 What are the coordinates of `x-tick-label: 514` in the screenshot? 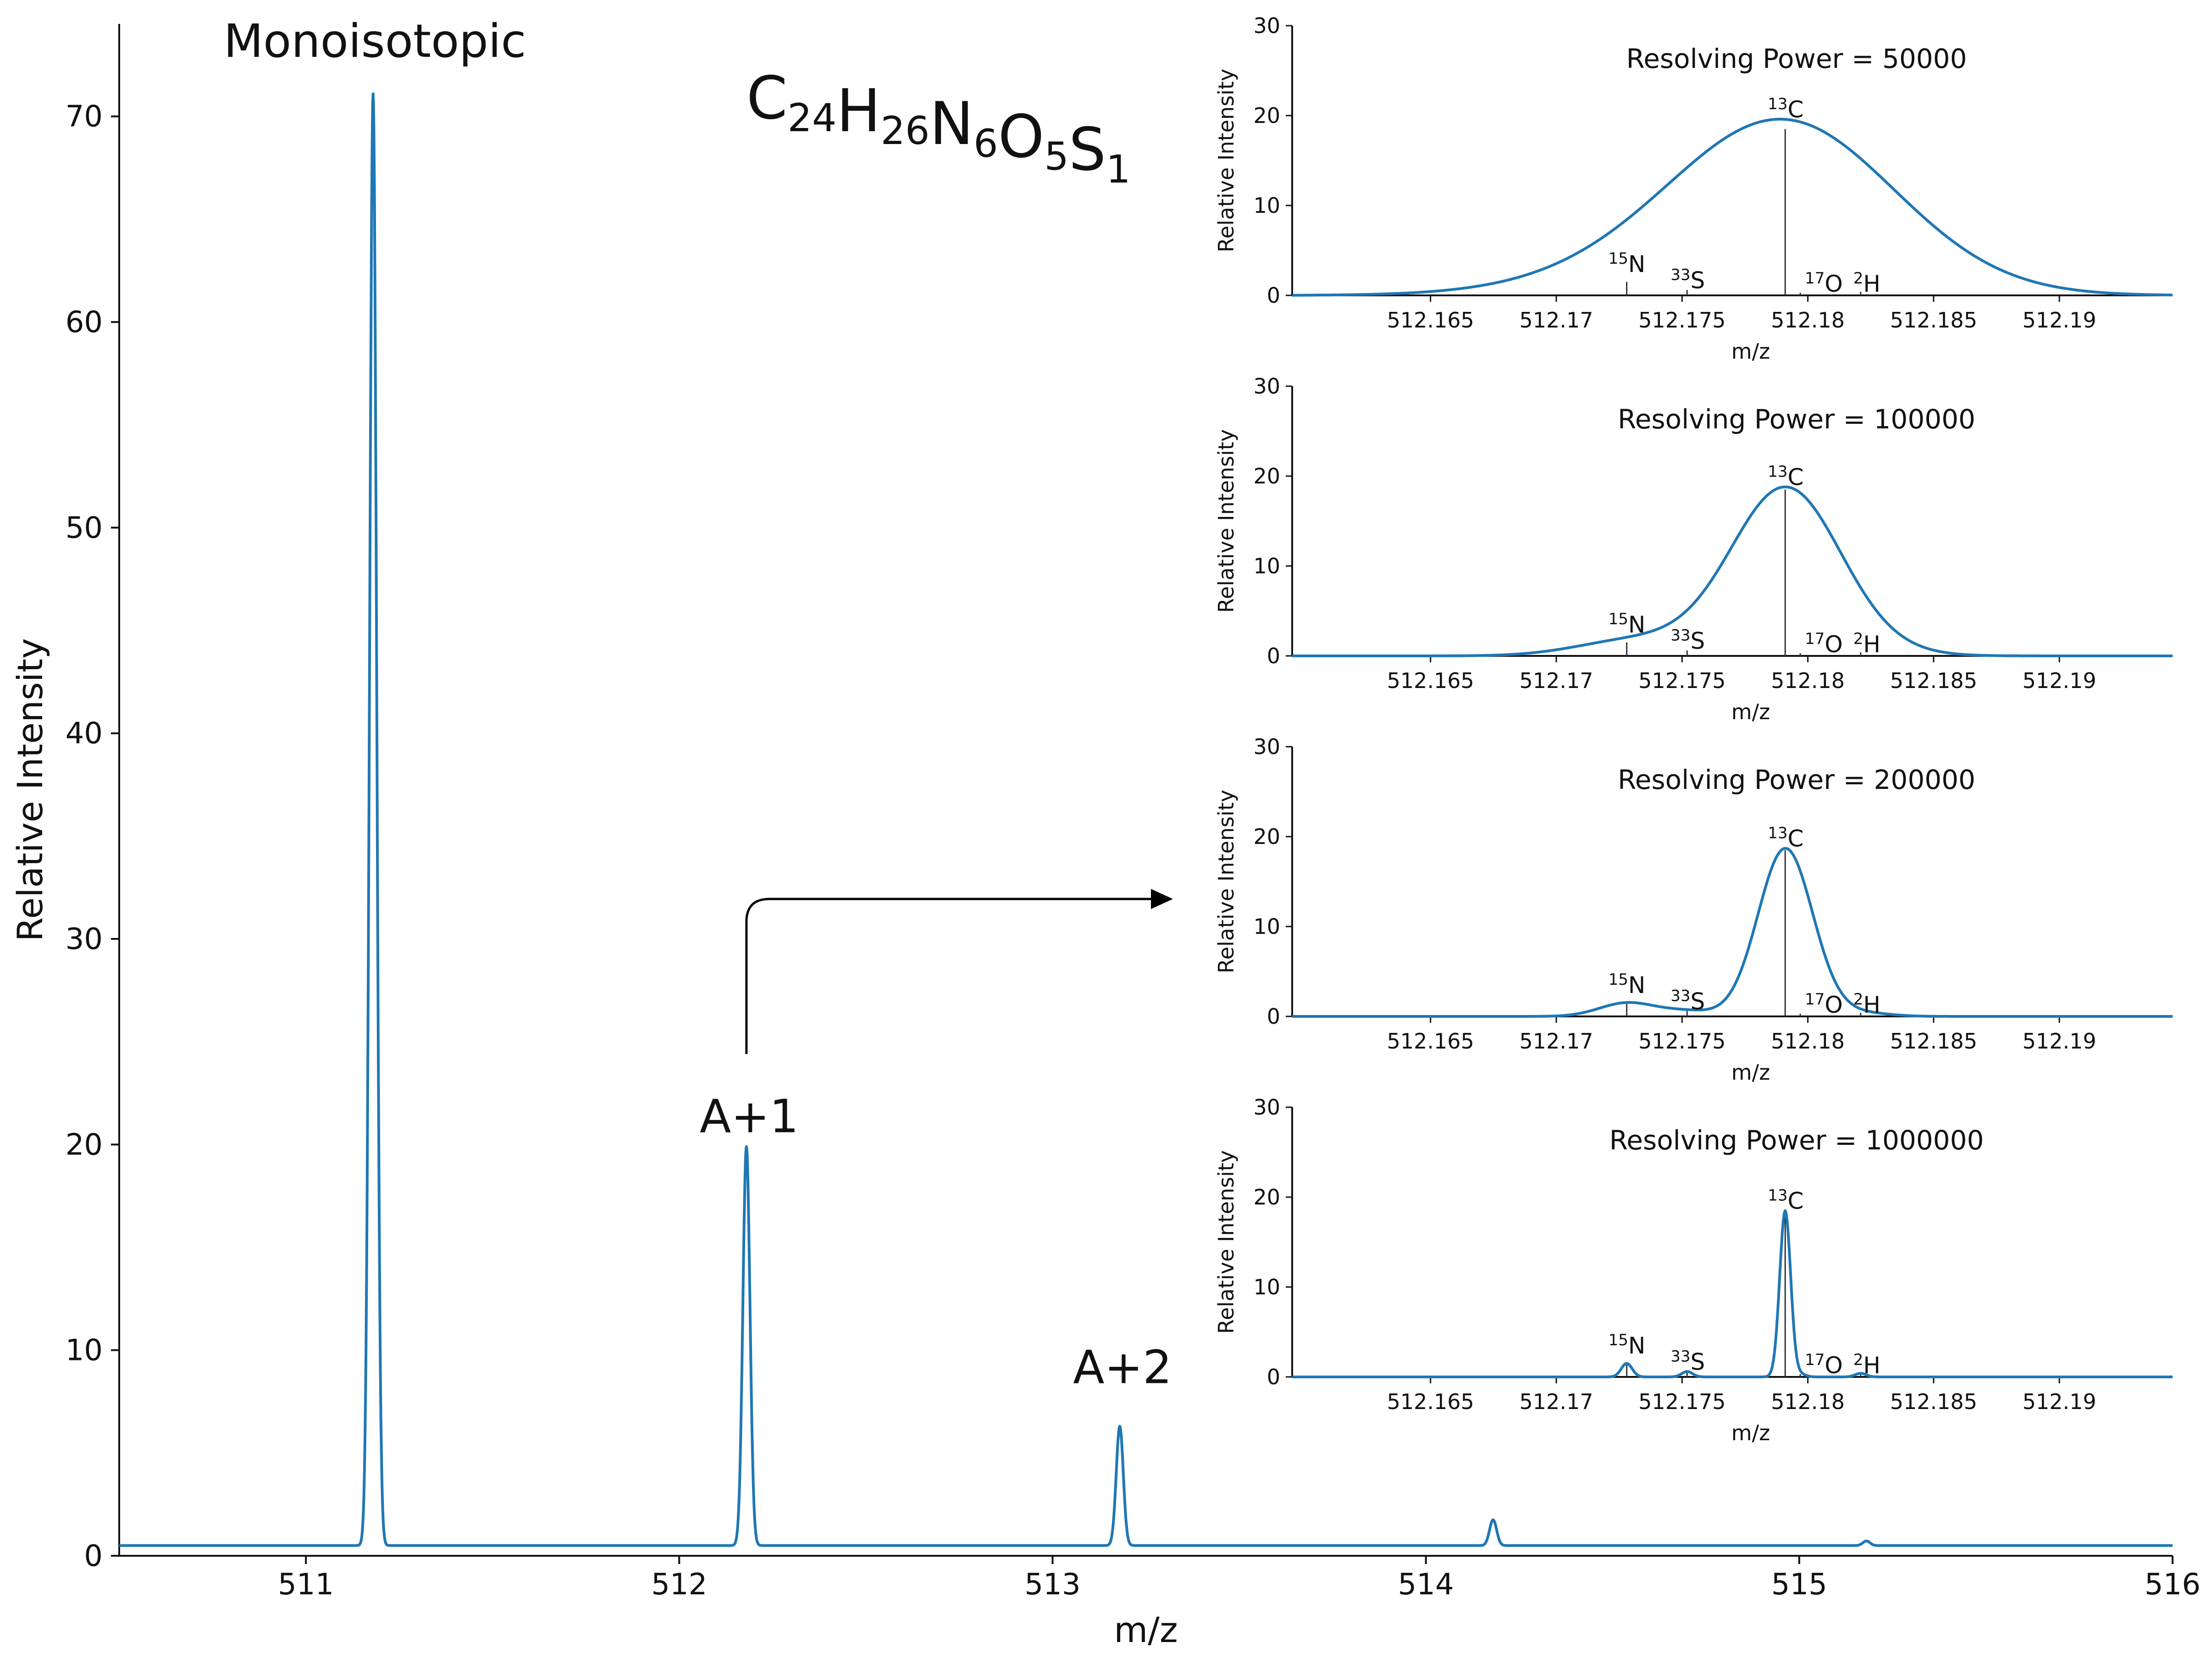 It's located at (1426, 1585).